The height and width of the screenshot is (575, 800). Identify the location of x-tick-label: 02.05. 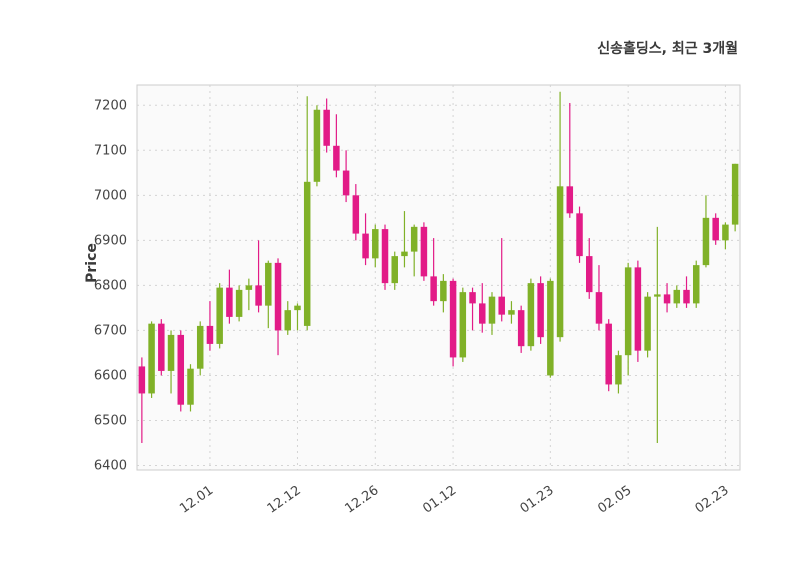
(614, 500).